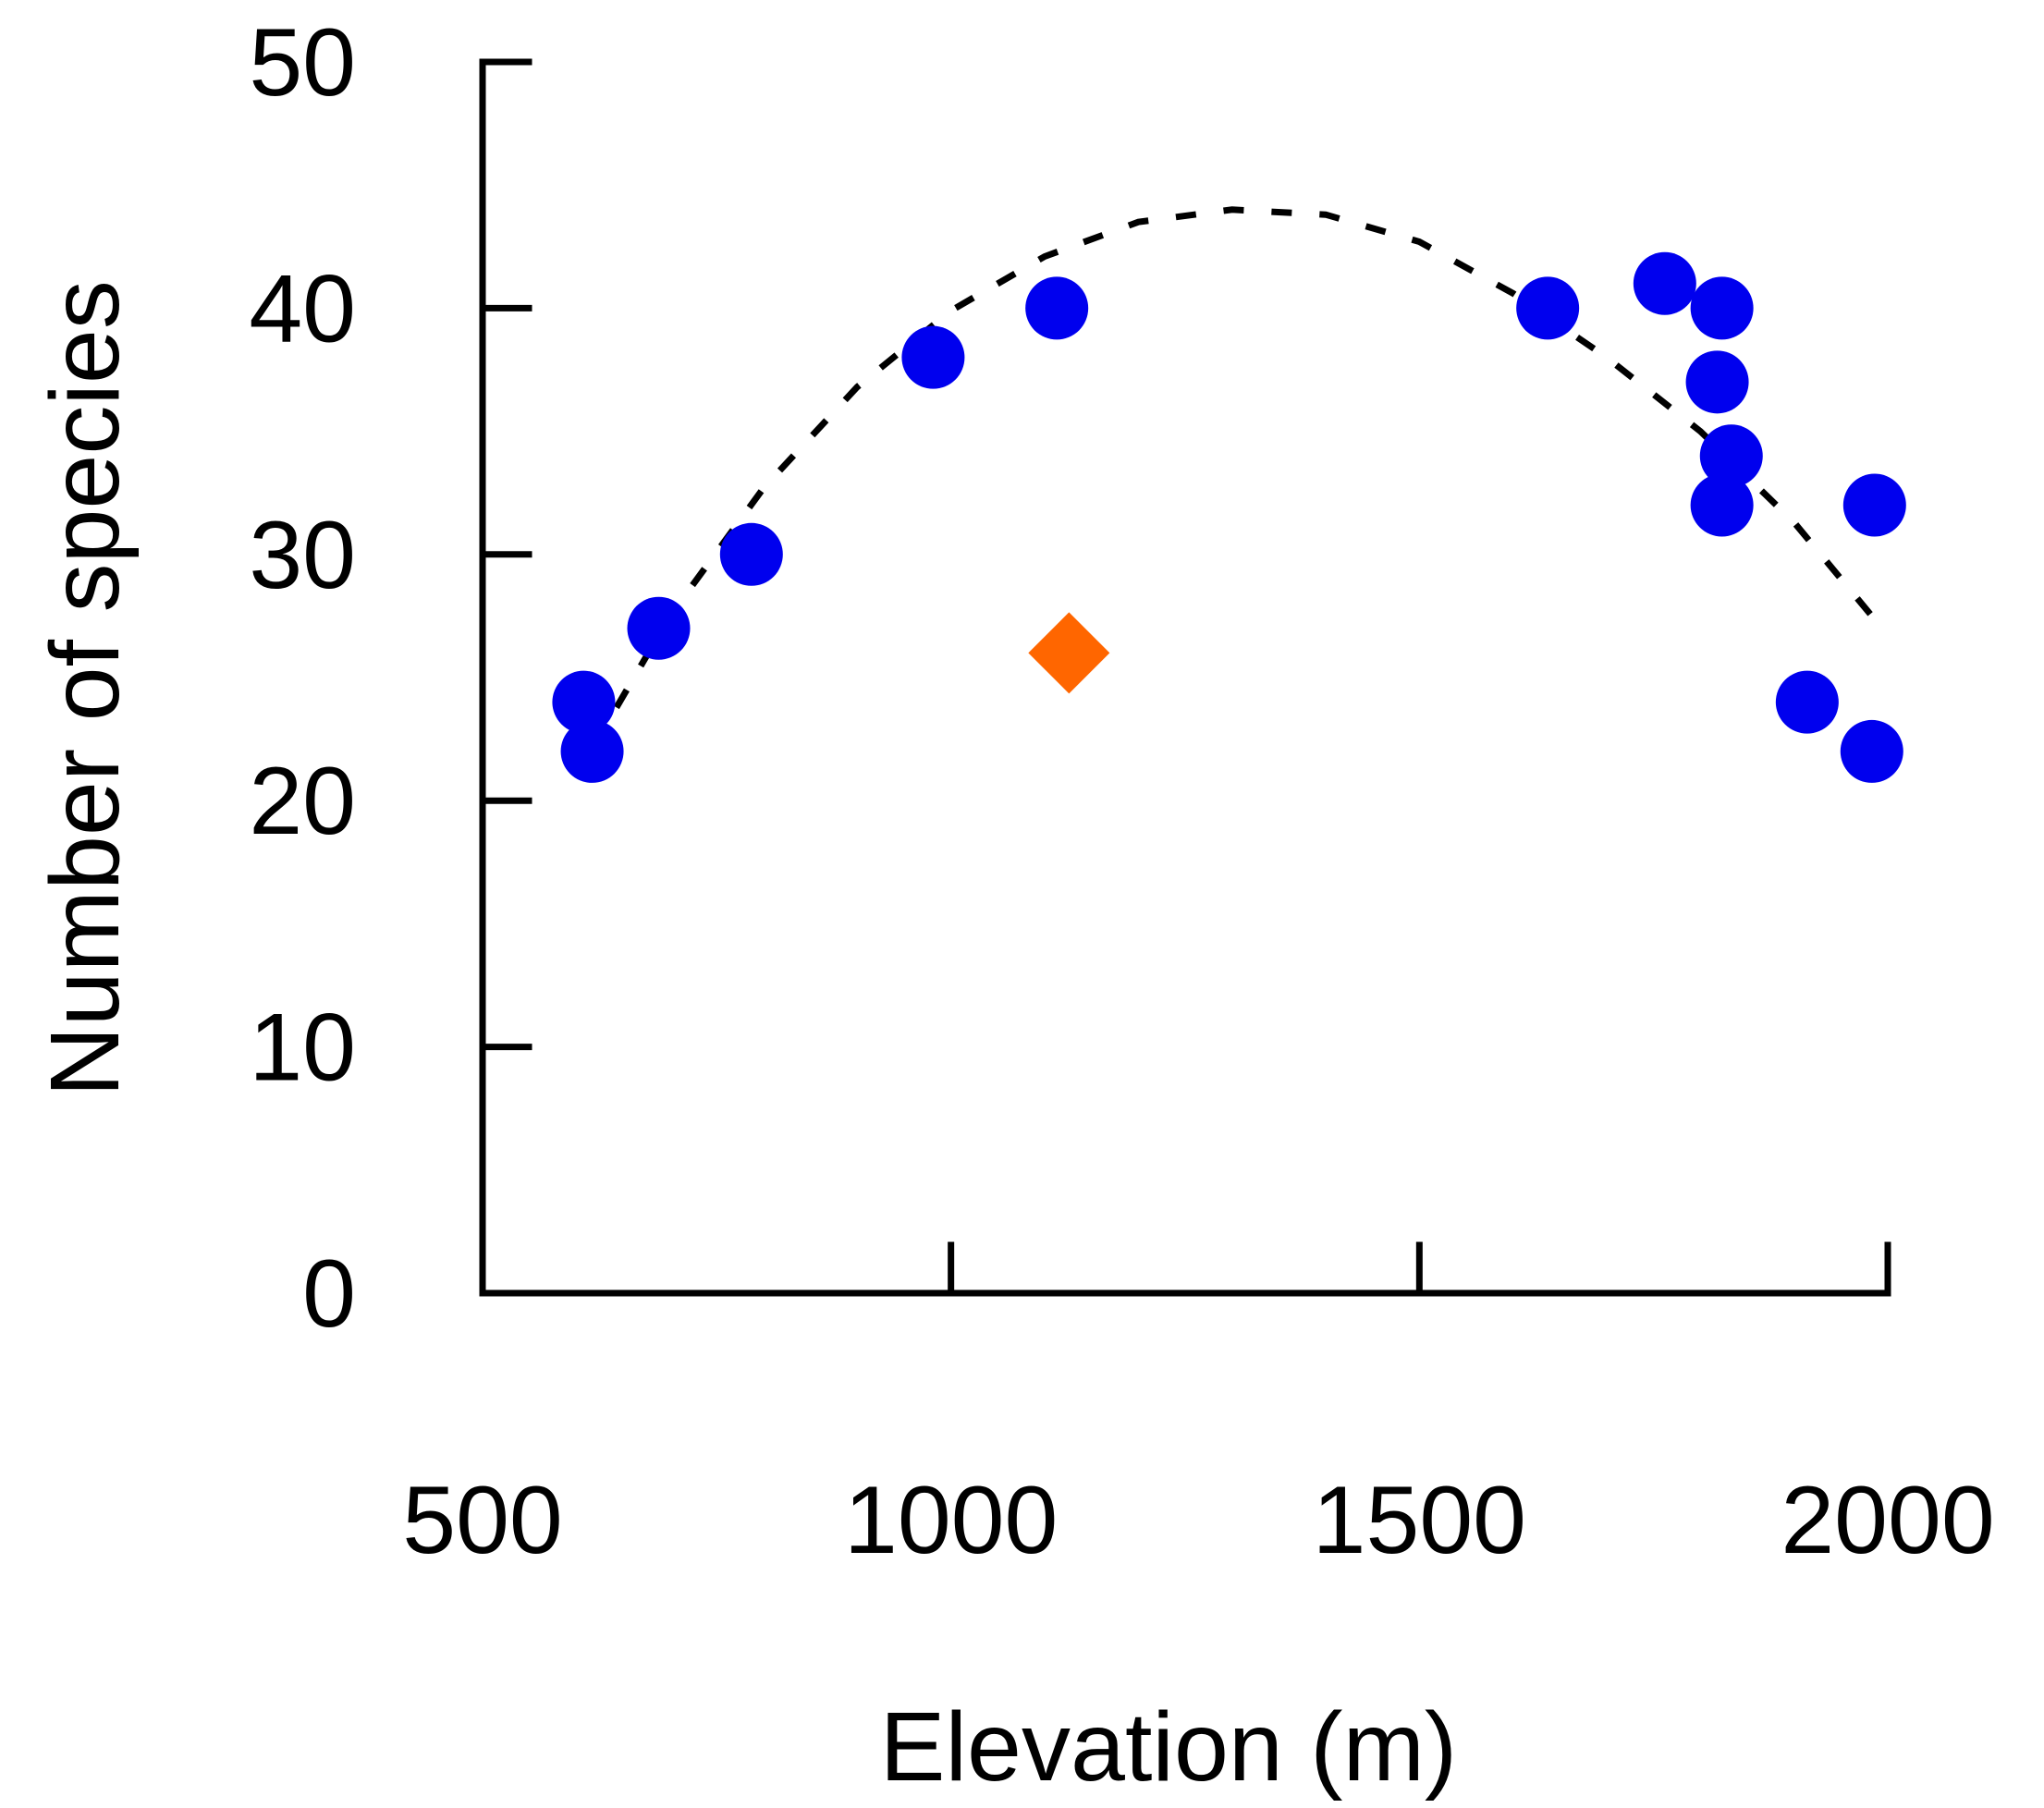  What do you see at coordinates (302, 308) in the screenshot?
I see `y-tick-label: 40` at bounding box center [302, 308].